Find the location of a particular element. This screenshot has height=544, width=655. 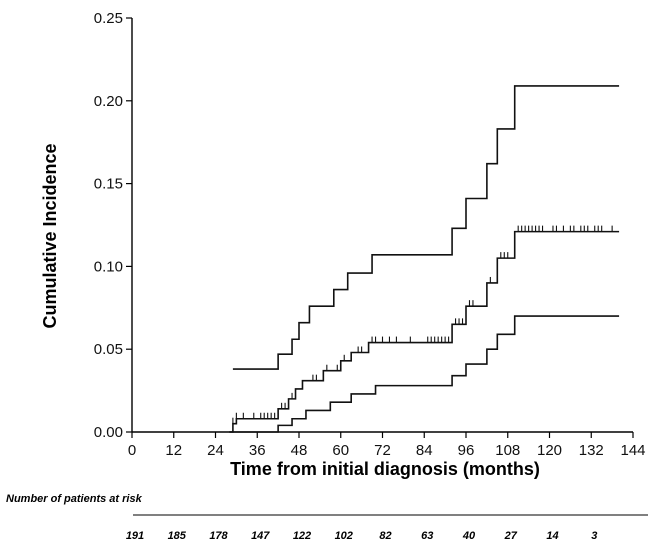

y-tick-label: 0.05 is located at coordinates (108, 349).